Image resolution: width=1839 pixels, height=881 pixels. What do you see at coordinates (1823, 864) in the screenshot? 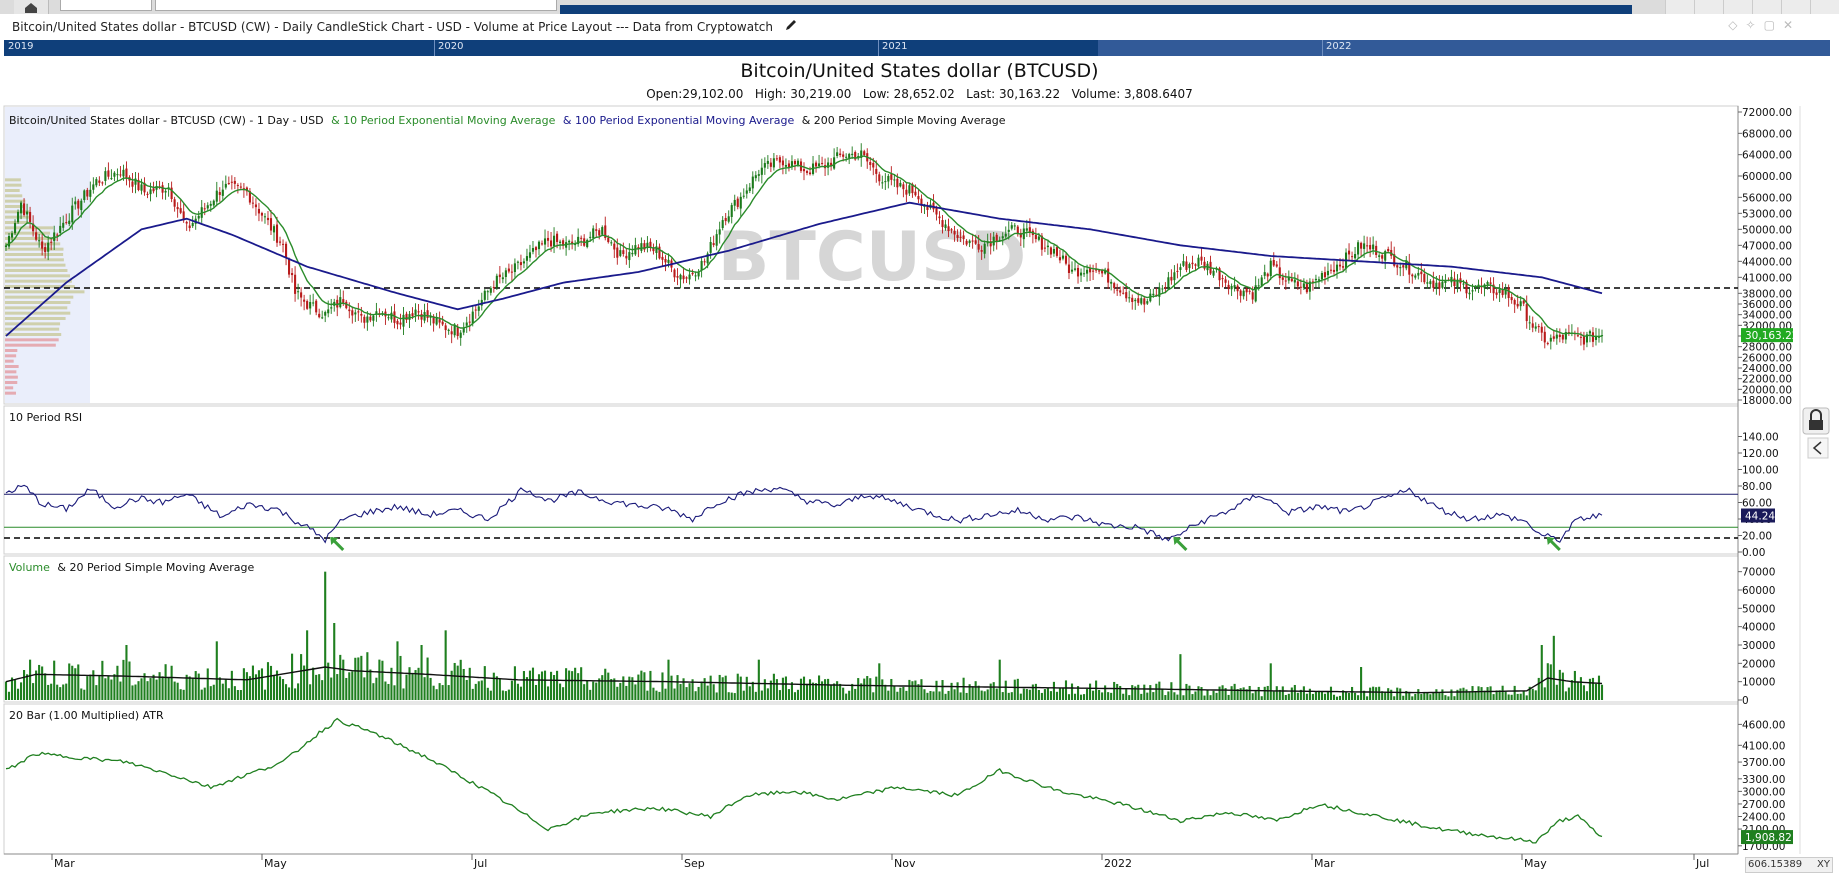
I see `zoom-xy-button: XY` at bounding box center [1823, 864].